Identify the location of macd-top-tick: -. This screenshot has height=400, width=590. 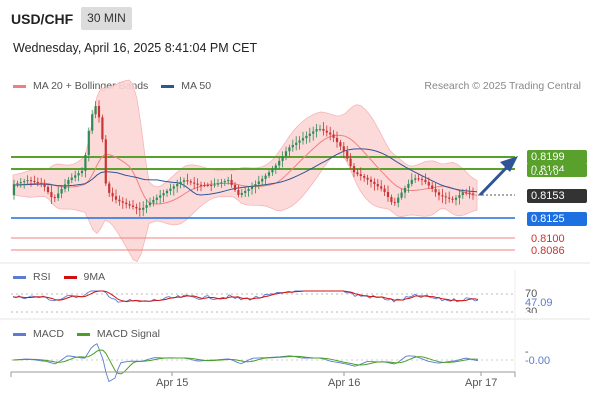
(527, 352).